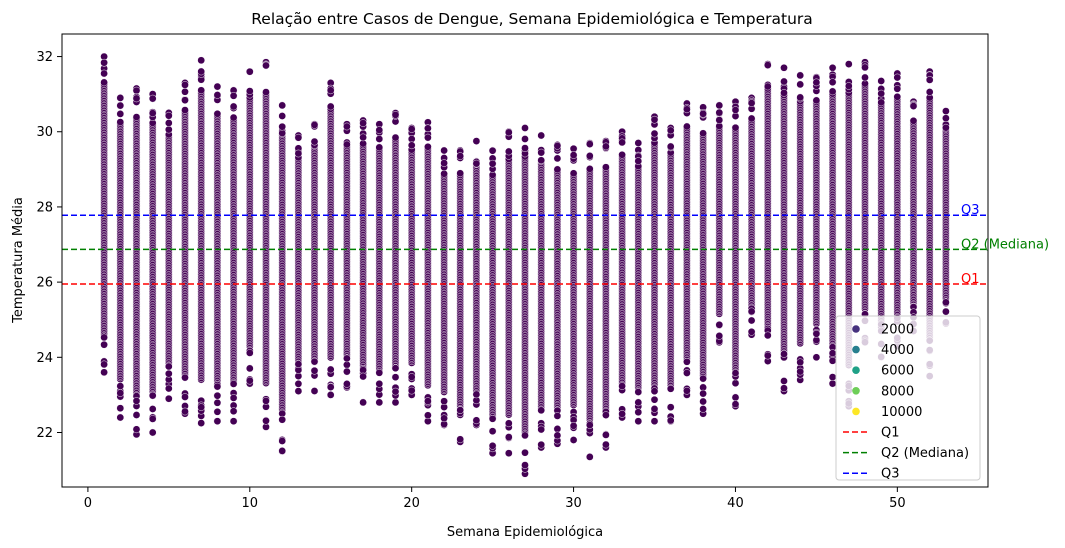 The height and width of the screenshot is (548, 1065). What do you see at coordinates (395, 258) in the screenshot?
I see `week-19-points` at bounding box center [395, 258].